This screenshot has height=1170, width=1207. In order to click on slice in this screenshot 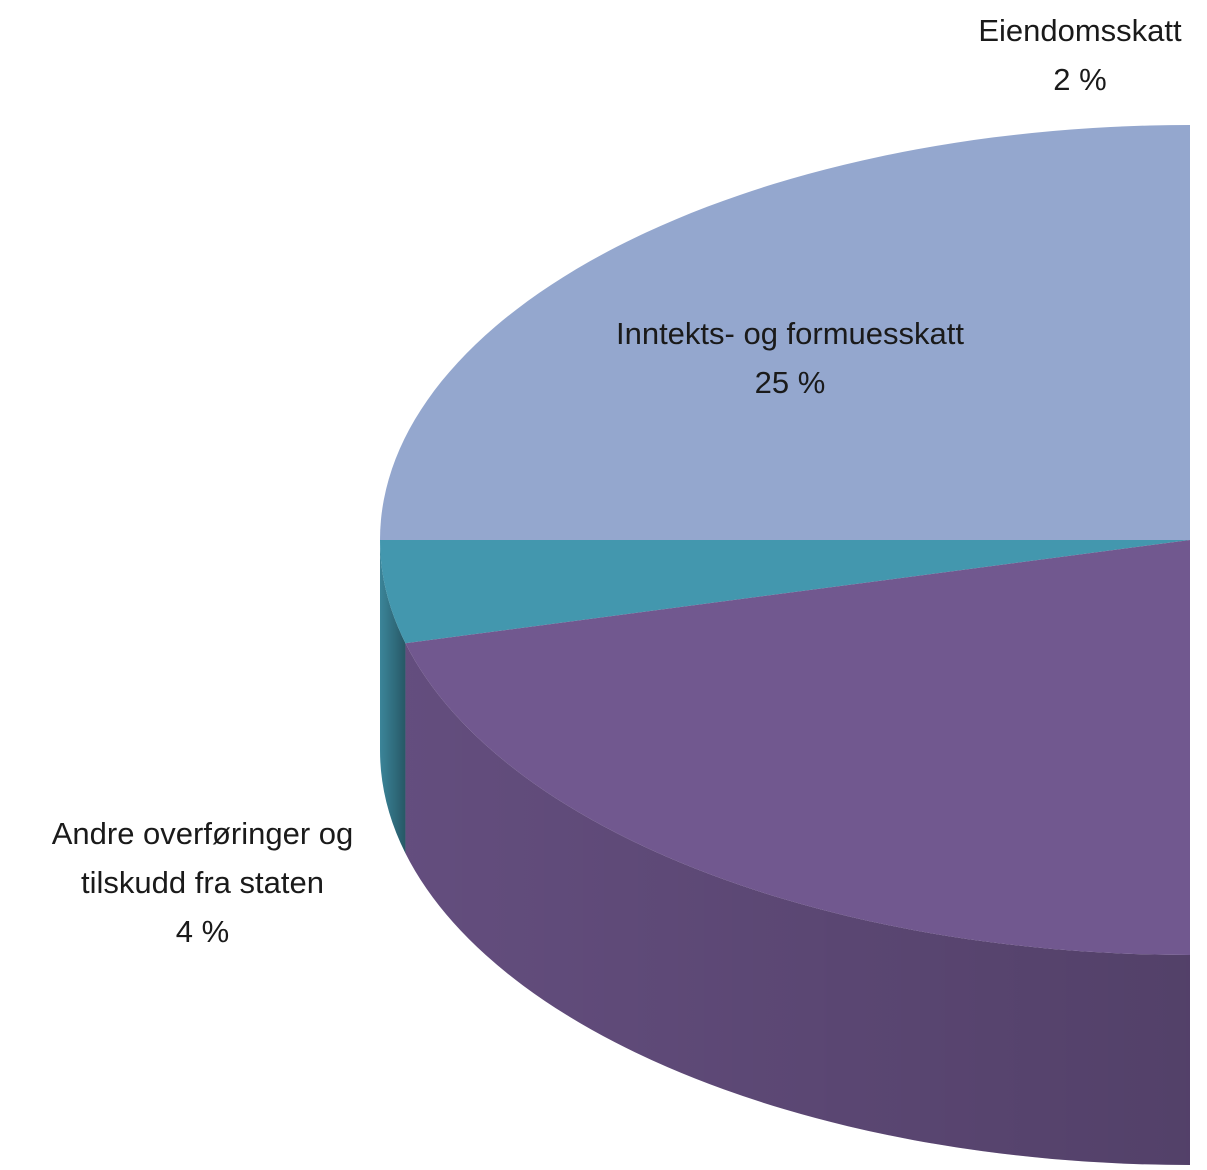, I will do `click(785, 592)`.